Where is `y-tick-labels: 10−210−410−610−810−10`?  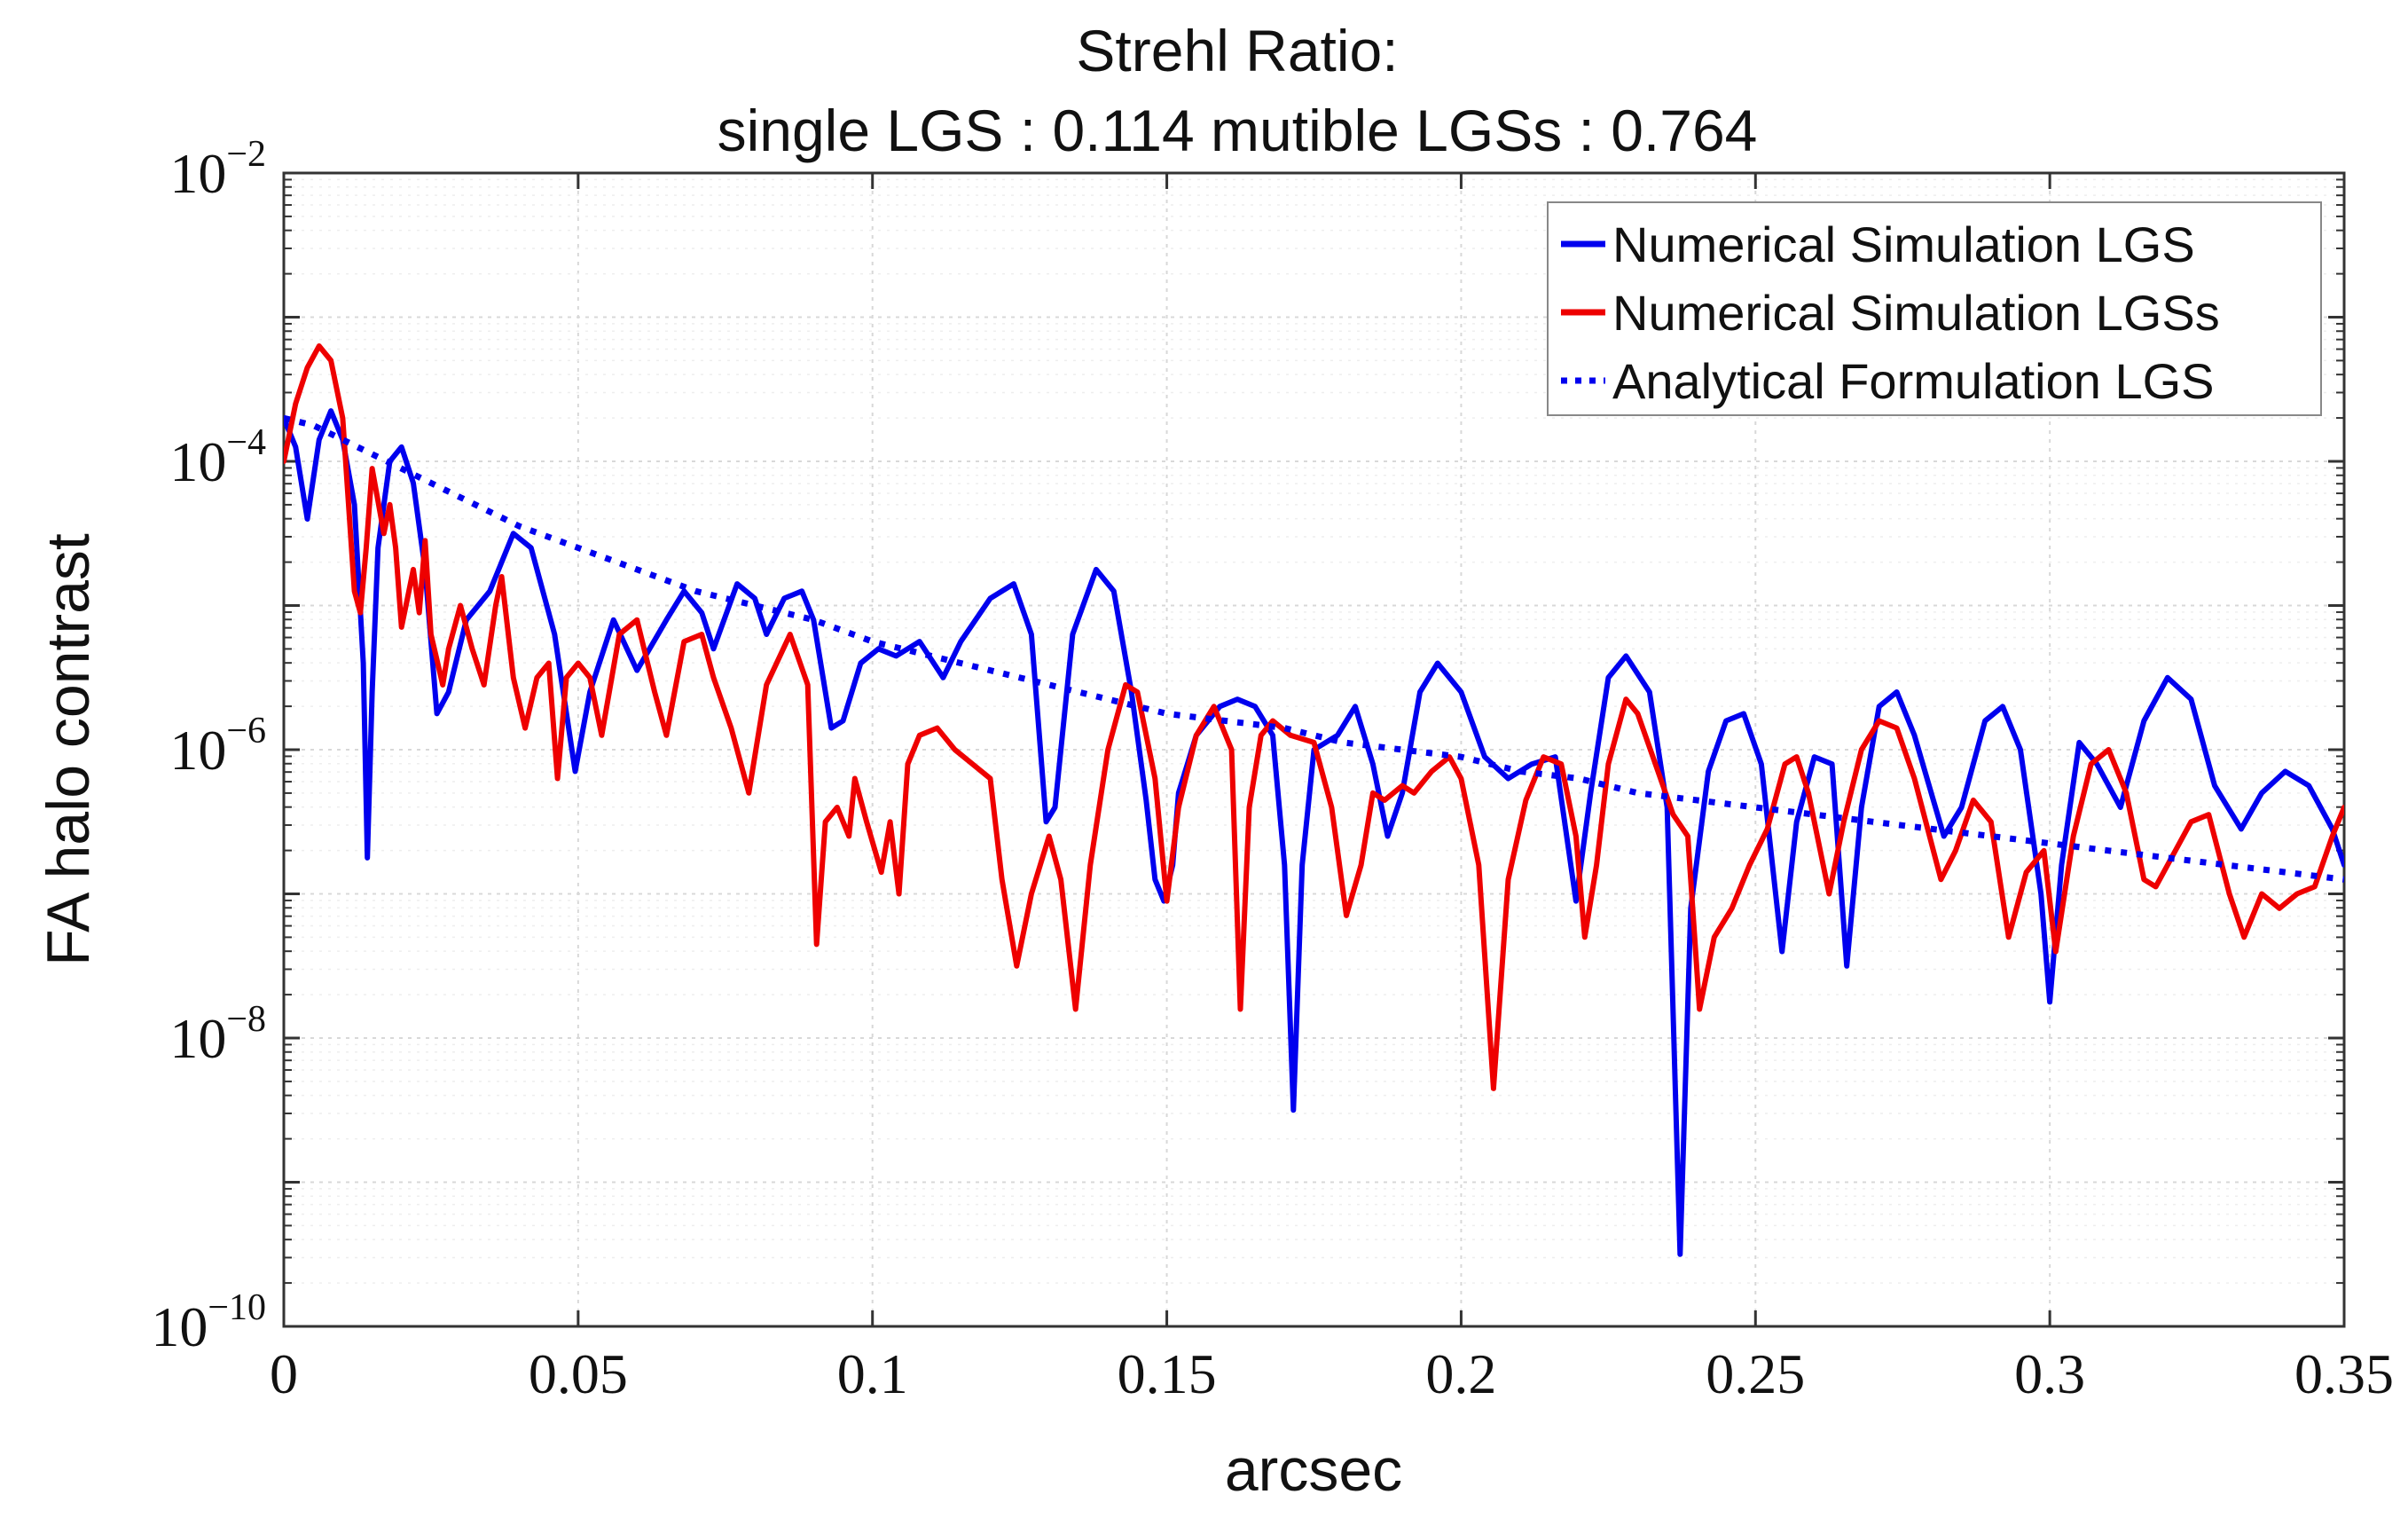
y-tick-labels: 10−210−410−610−810−10 is located at coordinates (209, 746).